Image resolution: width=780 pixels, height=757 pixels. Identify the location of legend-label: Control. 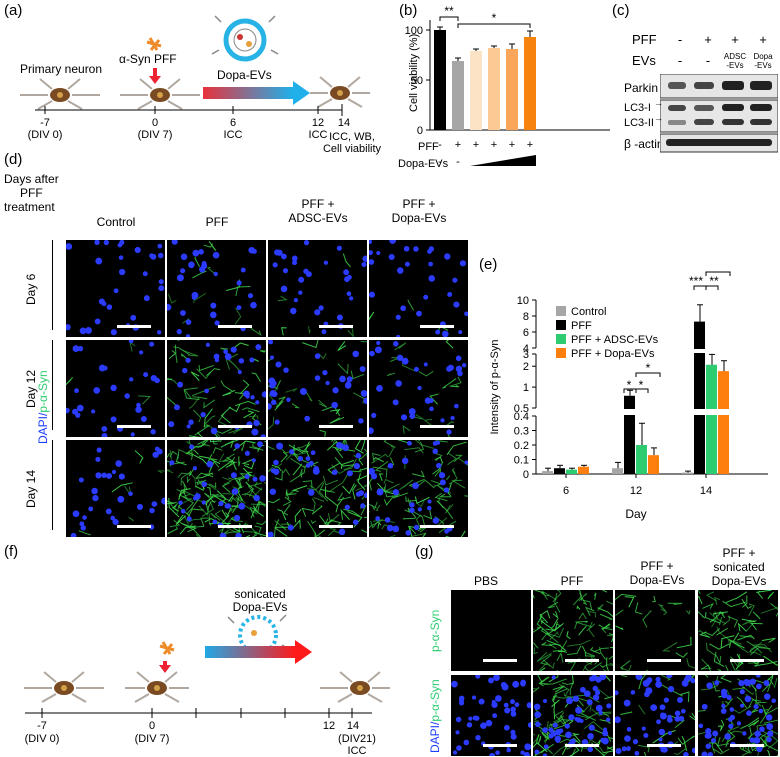
(588, 312).